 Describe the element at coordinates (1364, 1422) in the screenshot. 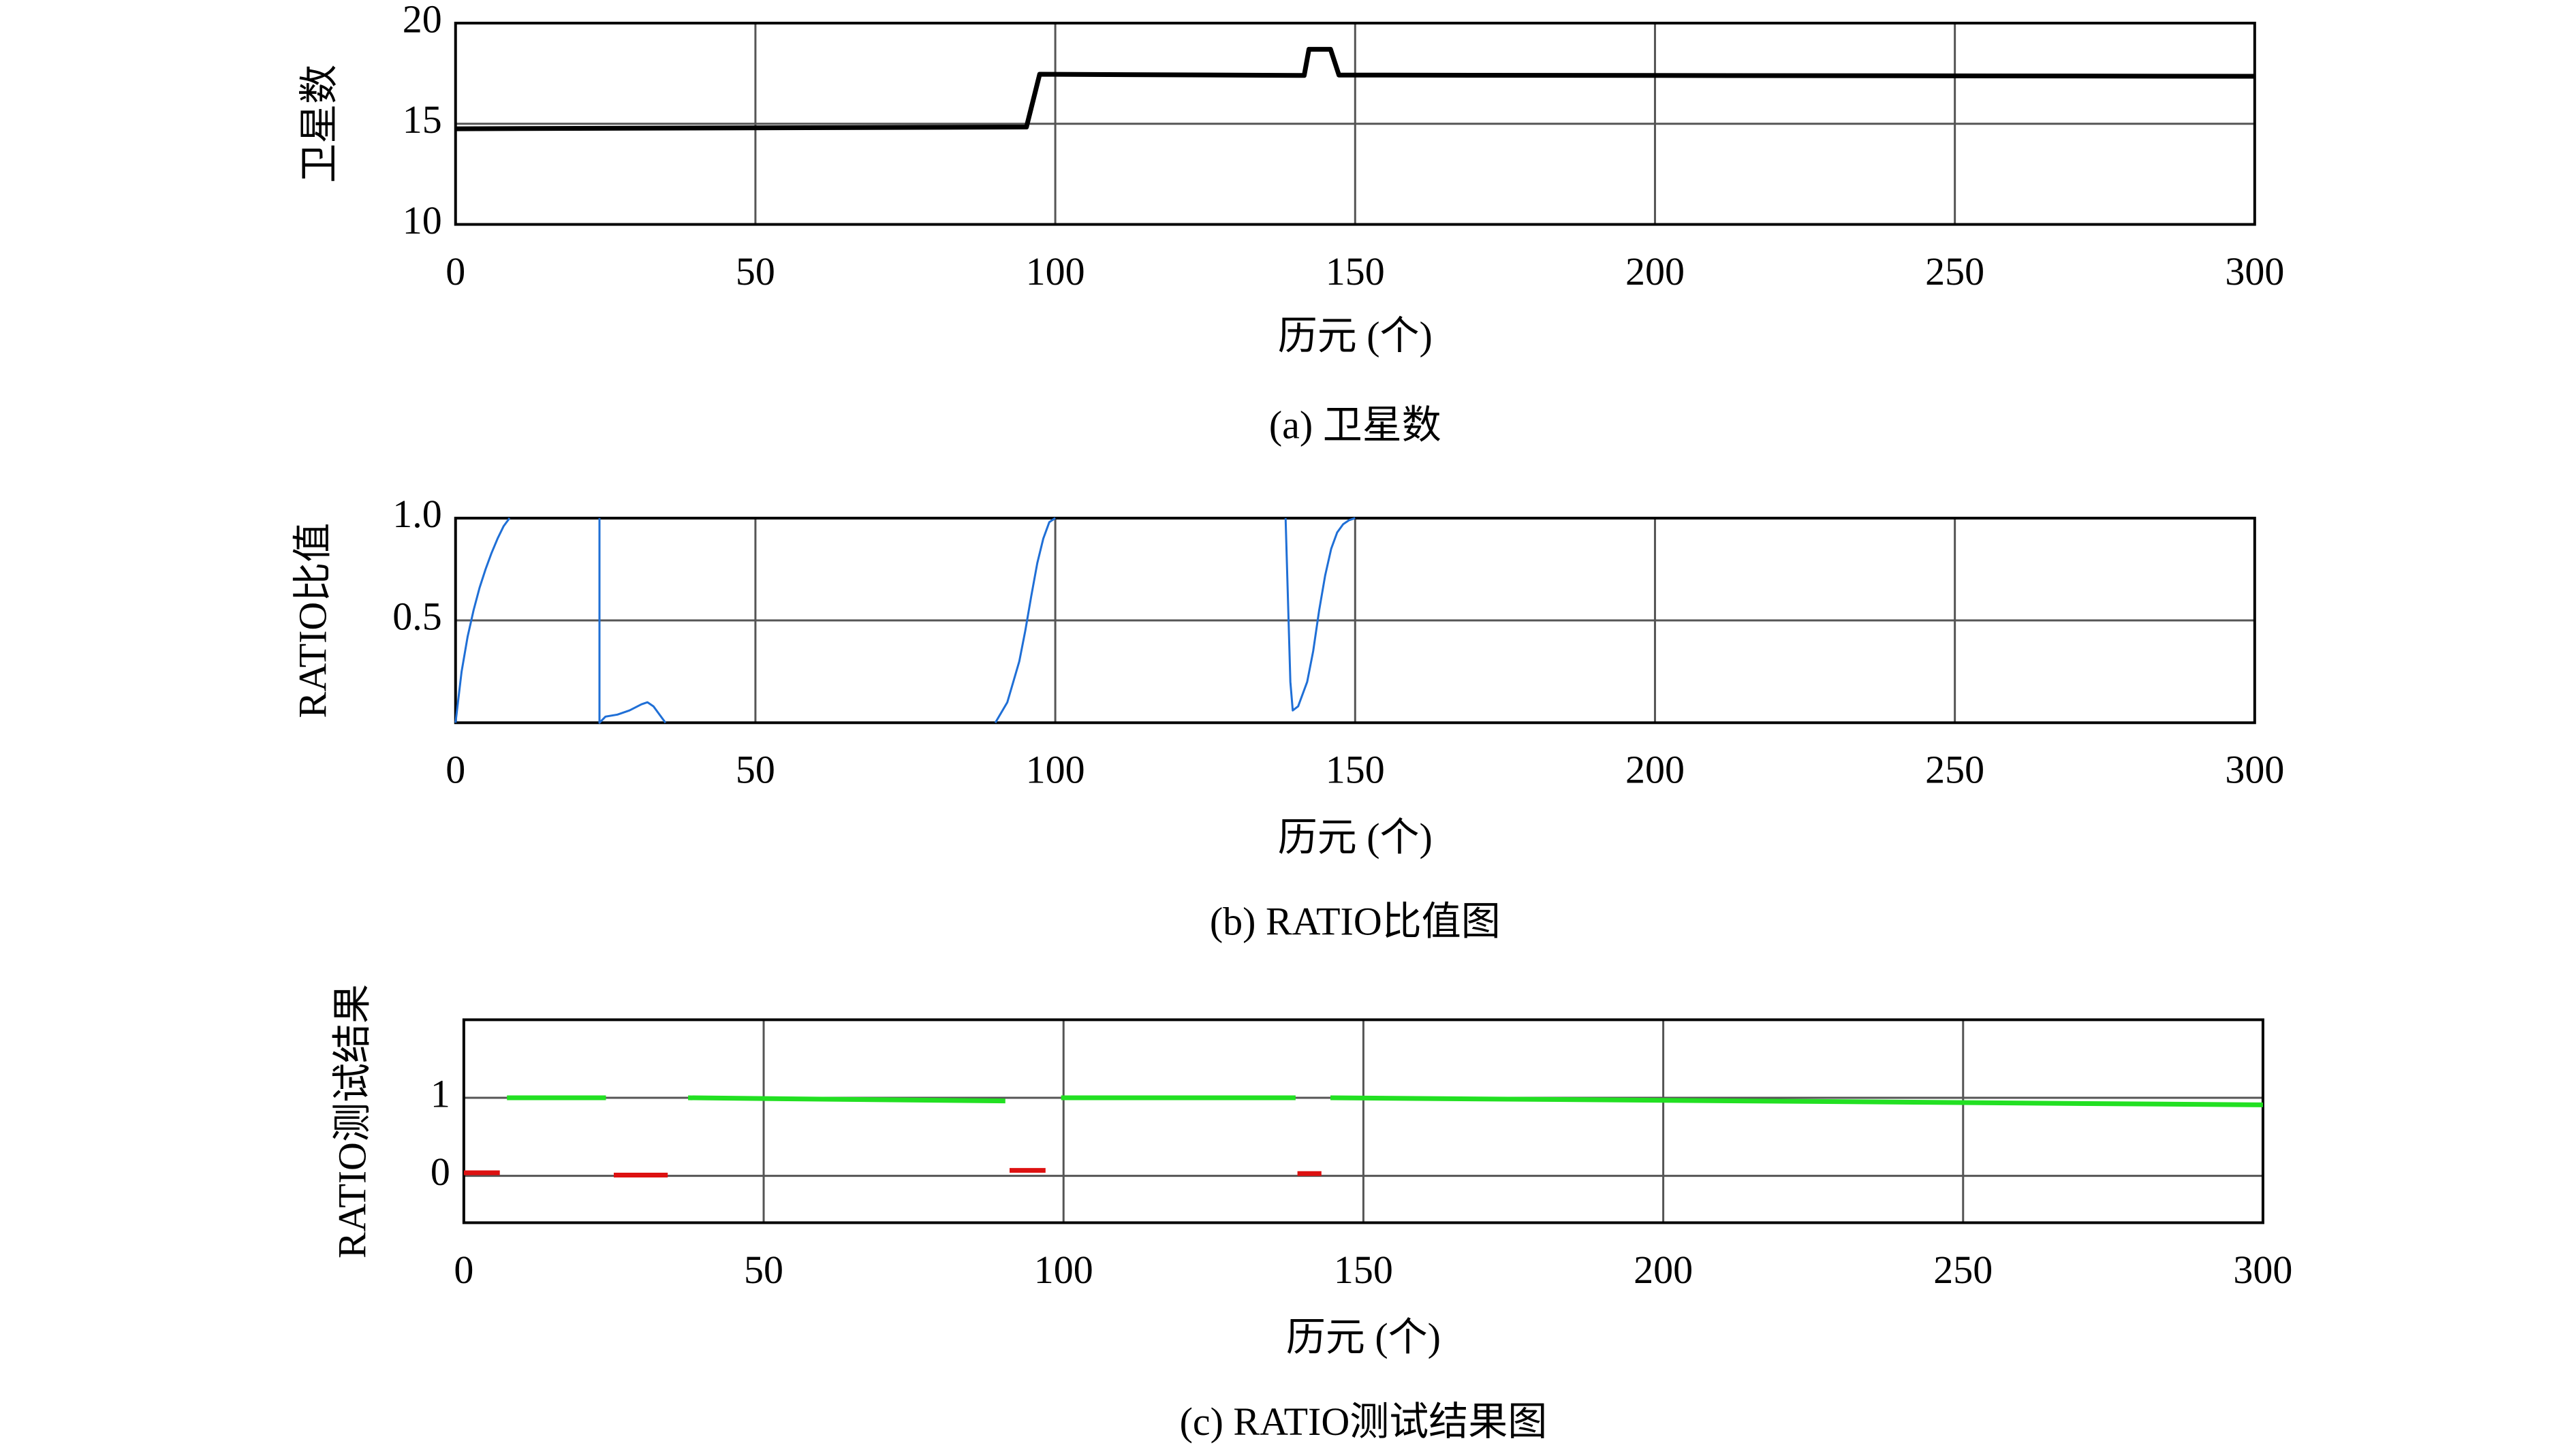

I see `caption: (c) RATIO测试结果图` at that location.